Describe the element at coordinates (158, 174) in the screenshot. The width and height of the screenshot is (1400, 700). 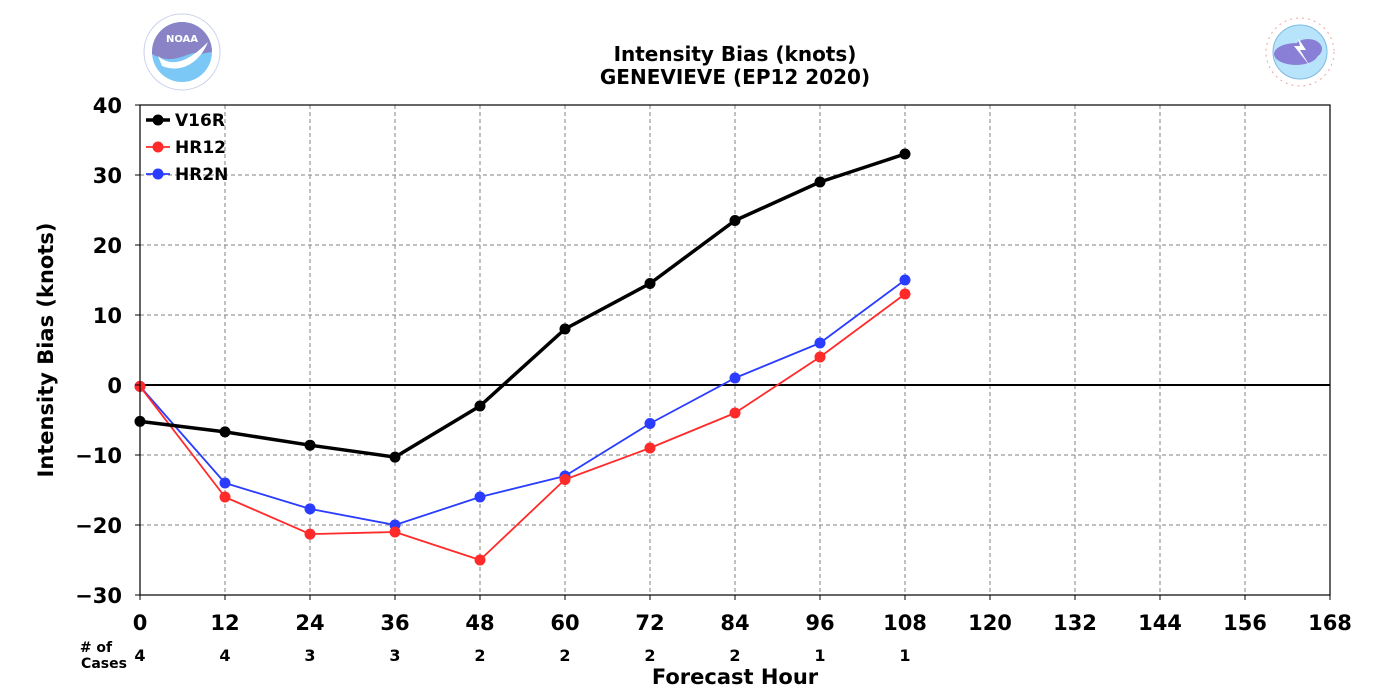
I see `legend-marker-hr2n` at that location.